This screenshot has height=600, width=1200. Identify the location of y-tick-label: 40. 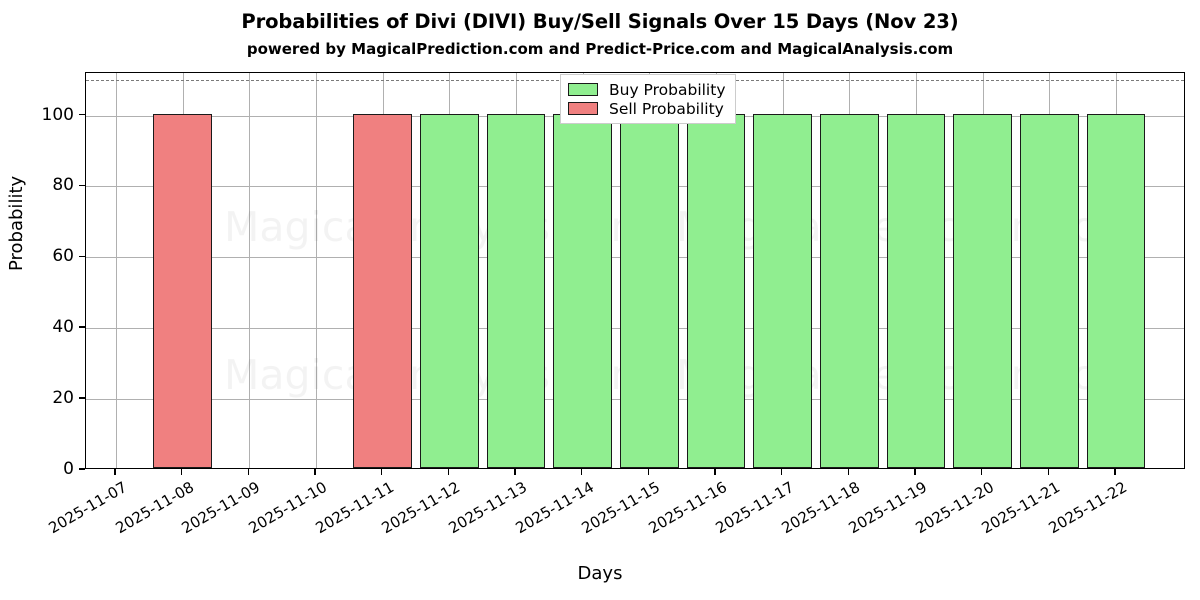
(63, 327).